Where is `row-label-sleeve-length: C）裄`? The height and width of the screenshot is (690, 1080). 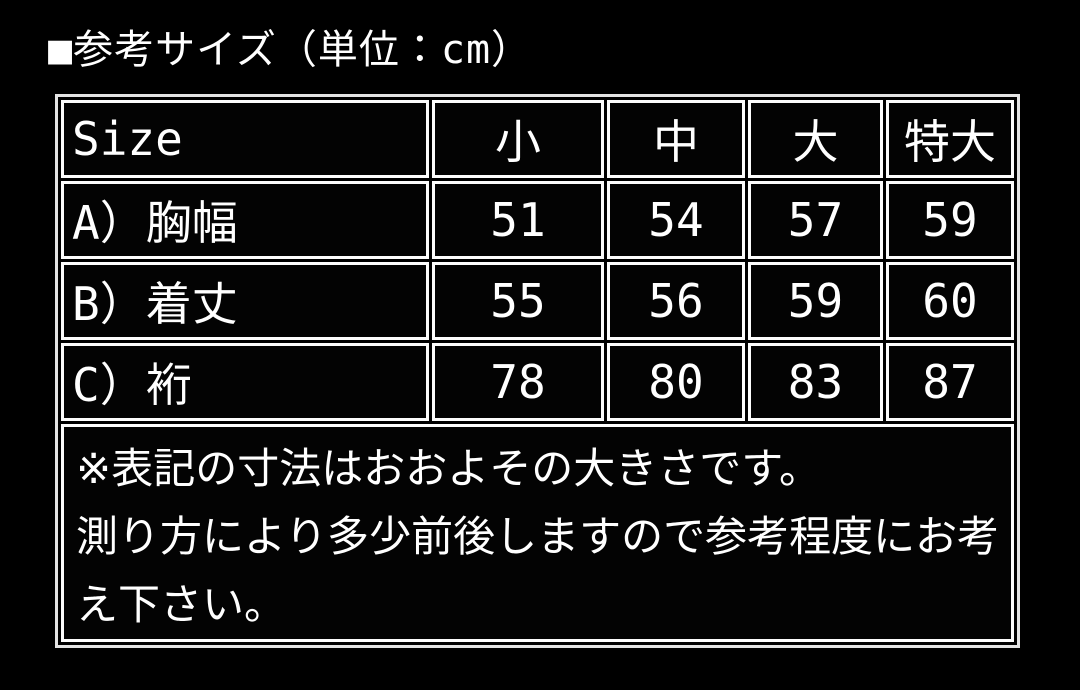
row-label-sleeve-length: C）裄 is located at coordinates (245, 382).